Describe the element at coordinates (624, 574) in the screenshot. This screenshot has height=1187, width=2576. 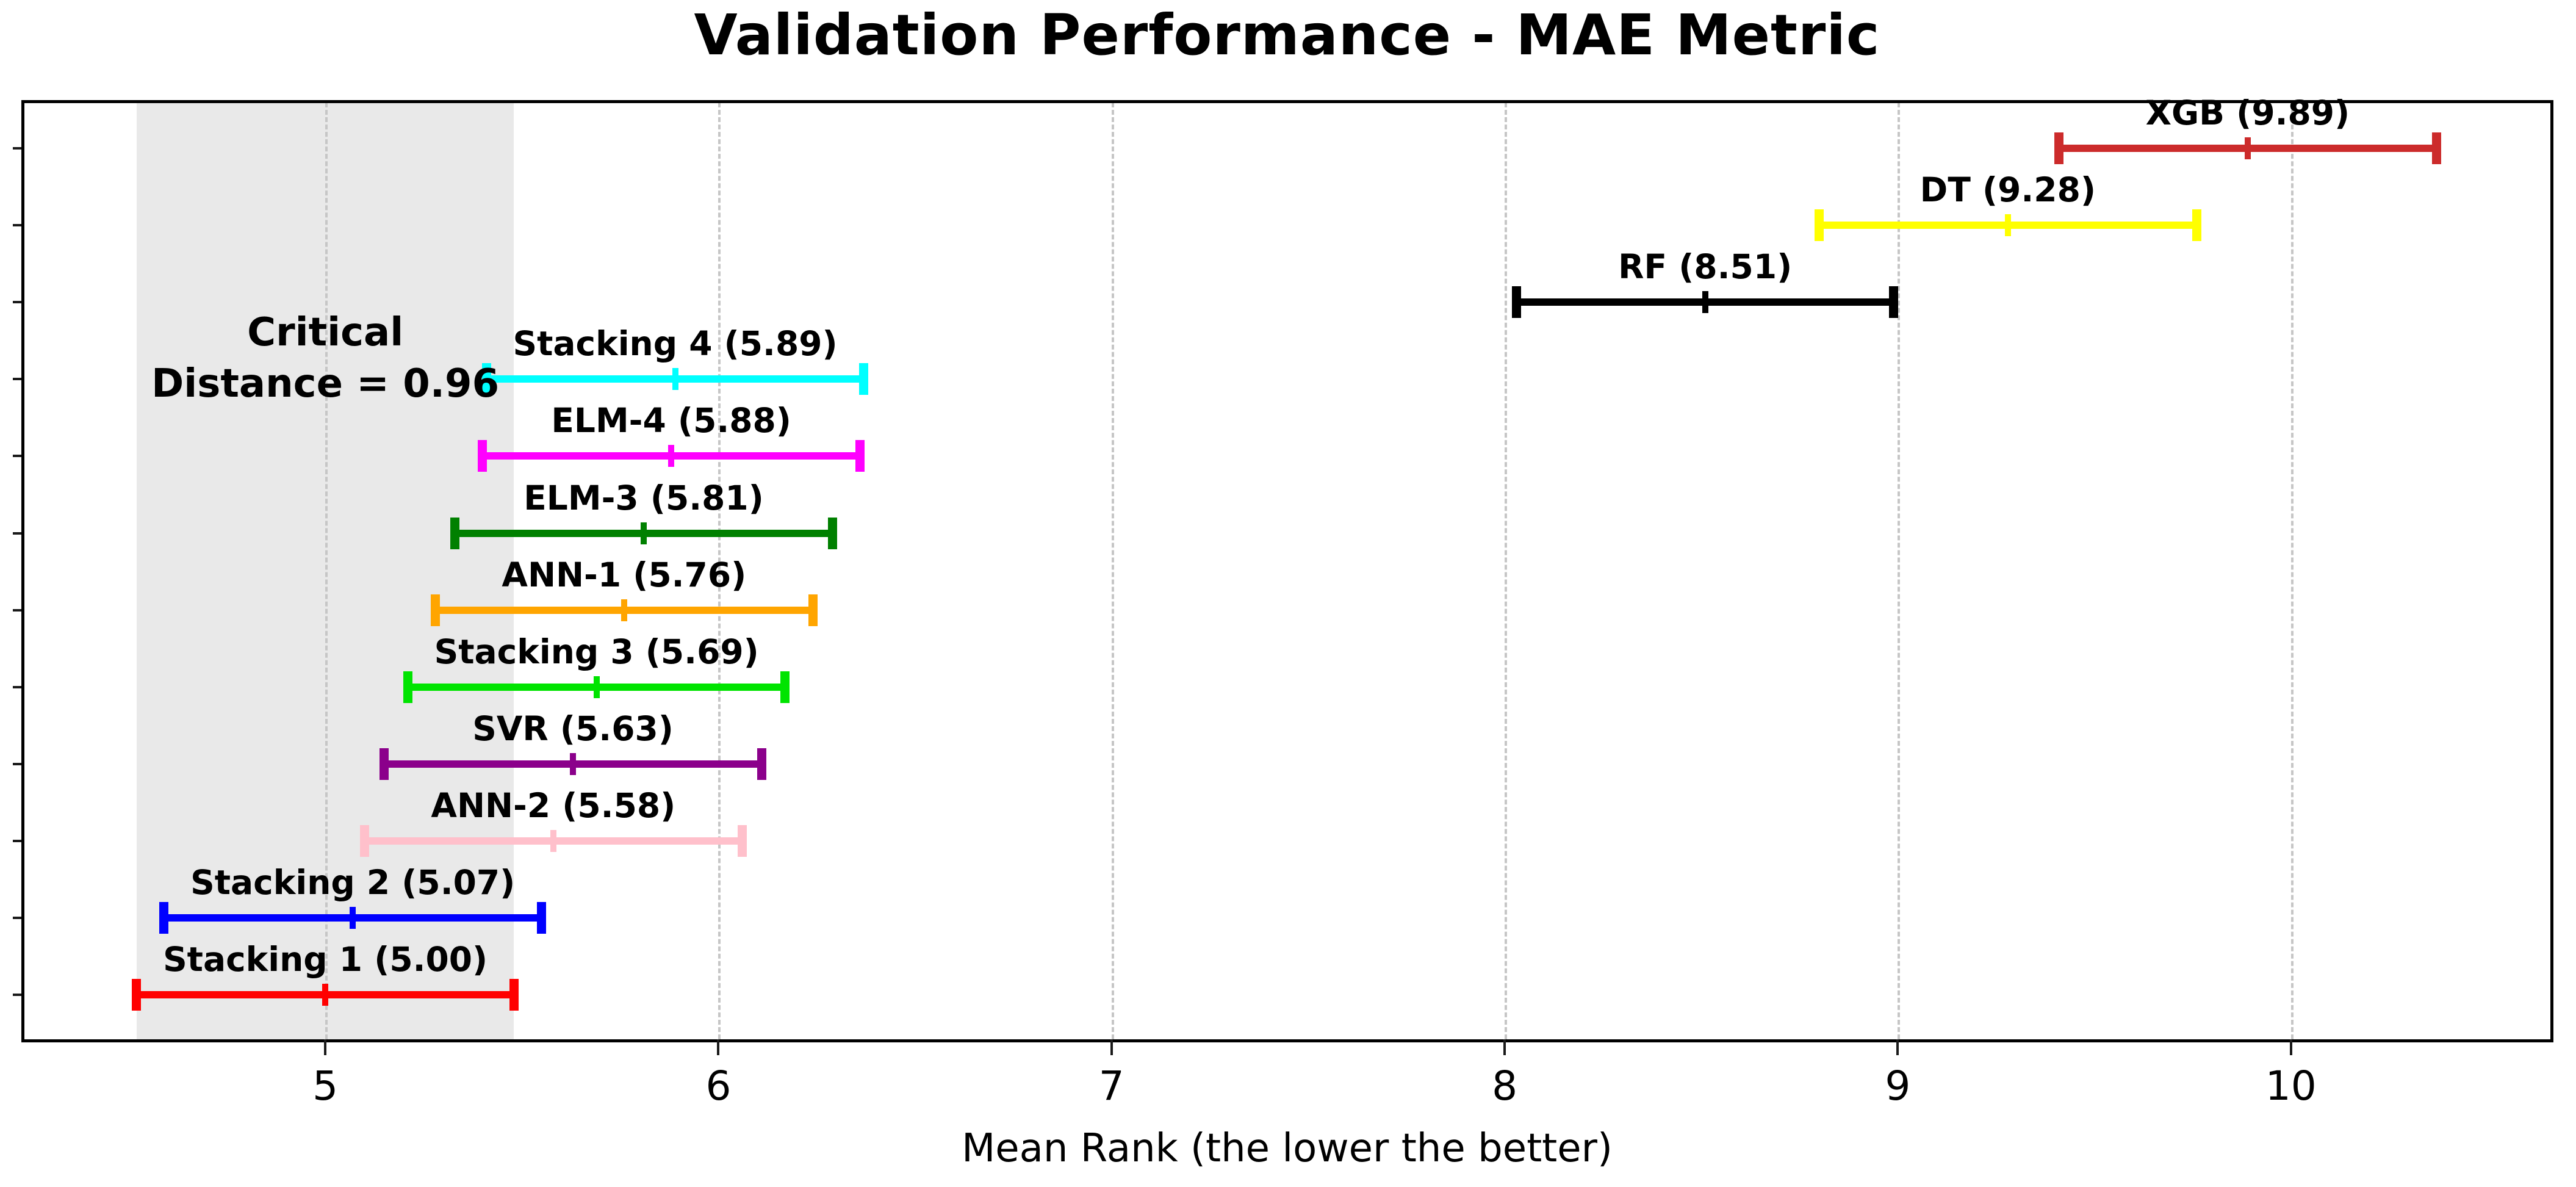
I see `bar-label-ANN-1: ANN-1 (5.76)` at that location.